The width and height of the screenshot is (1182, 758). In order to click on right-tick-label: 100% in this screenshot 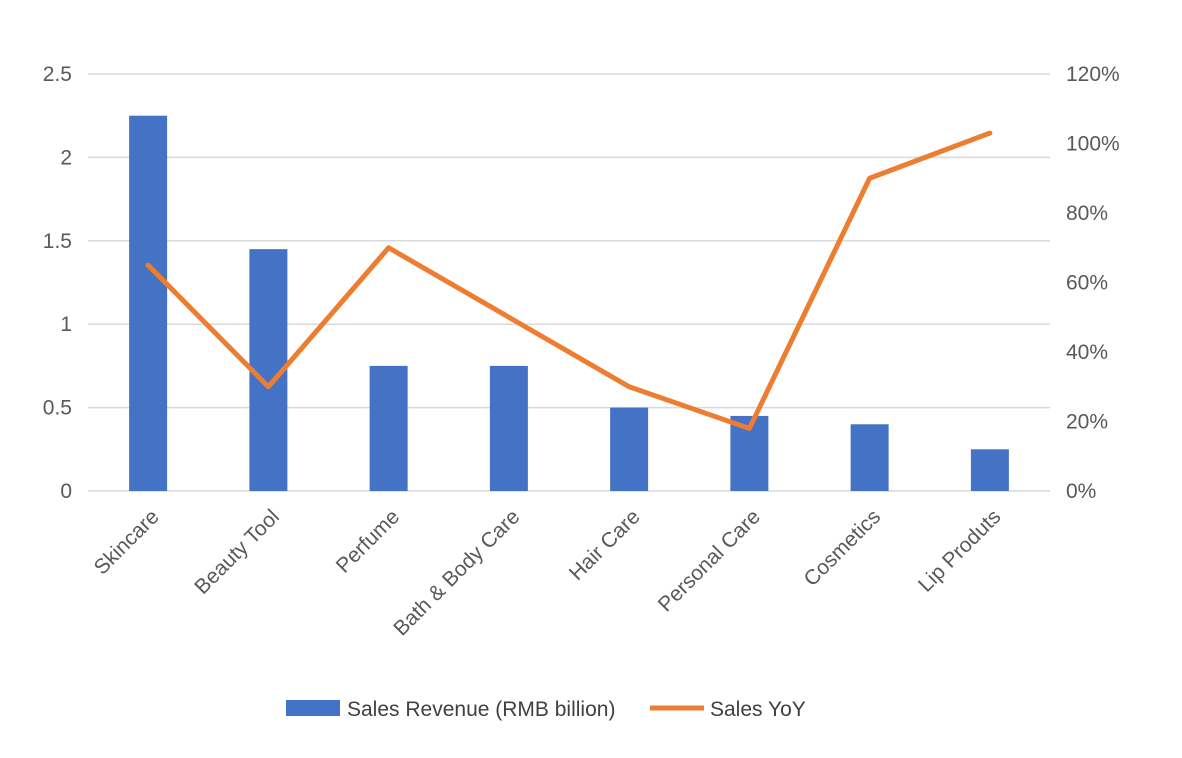, I will do `click(1093, 144)`.